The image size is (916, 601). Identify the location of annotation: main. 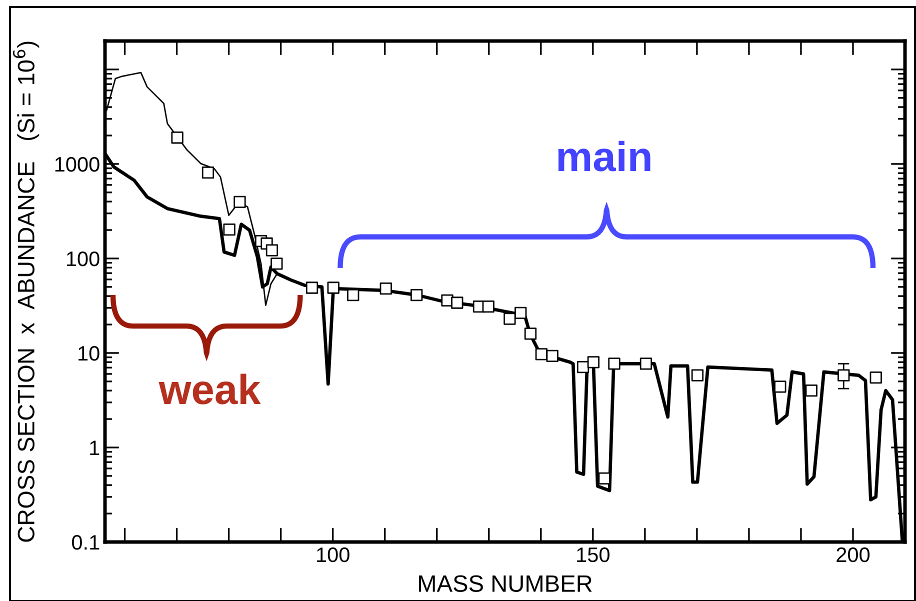
(604, 156).